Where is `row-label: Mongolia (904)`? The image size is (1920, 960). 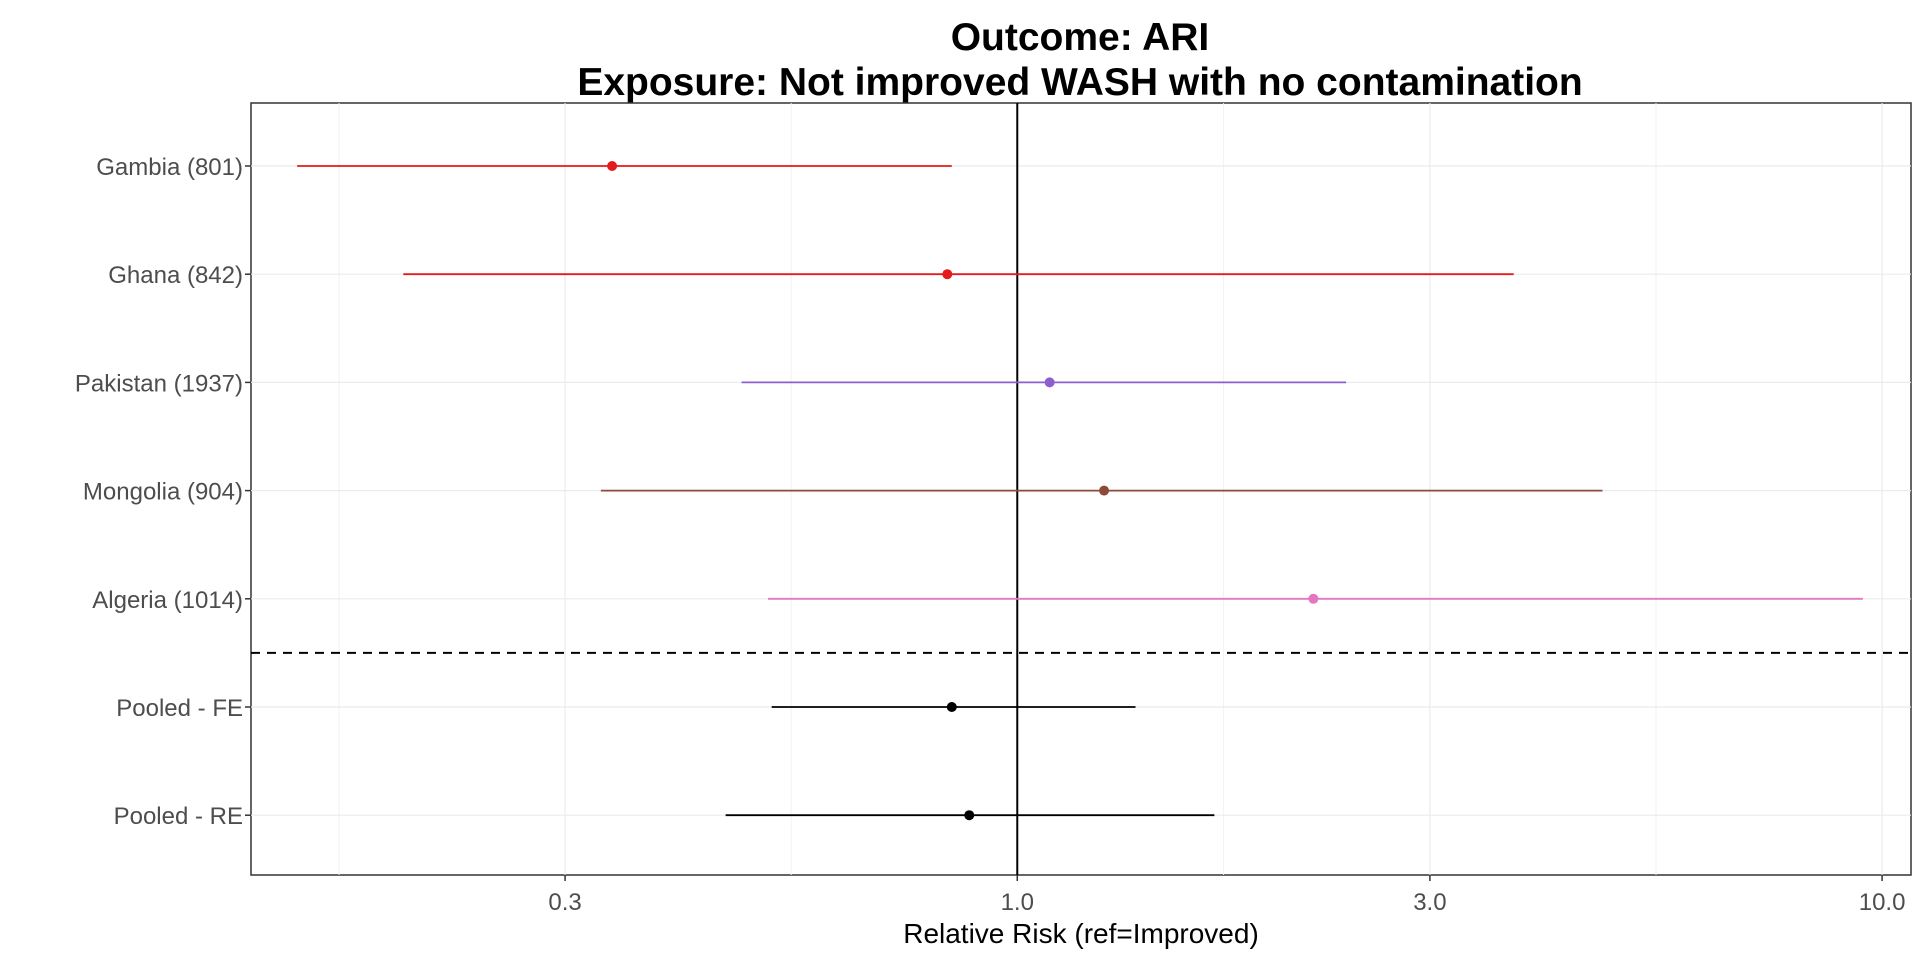
row-label: Mongolia (904) is located at coordinates (163, 492).